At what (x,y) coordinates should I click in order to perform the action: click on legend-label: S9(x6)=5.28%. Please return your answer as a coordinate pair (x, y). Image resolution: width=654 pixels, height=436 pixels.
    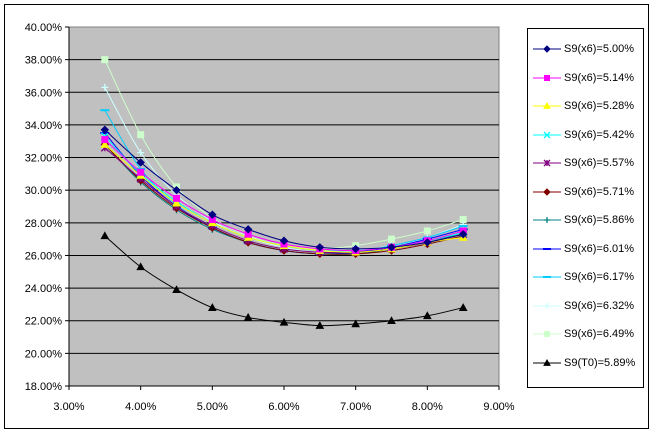
    Looking at the image, I should click on (599, 106).